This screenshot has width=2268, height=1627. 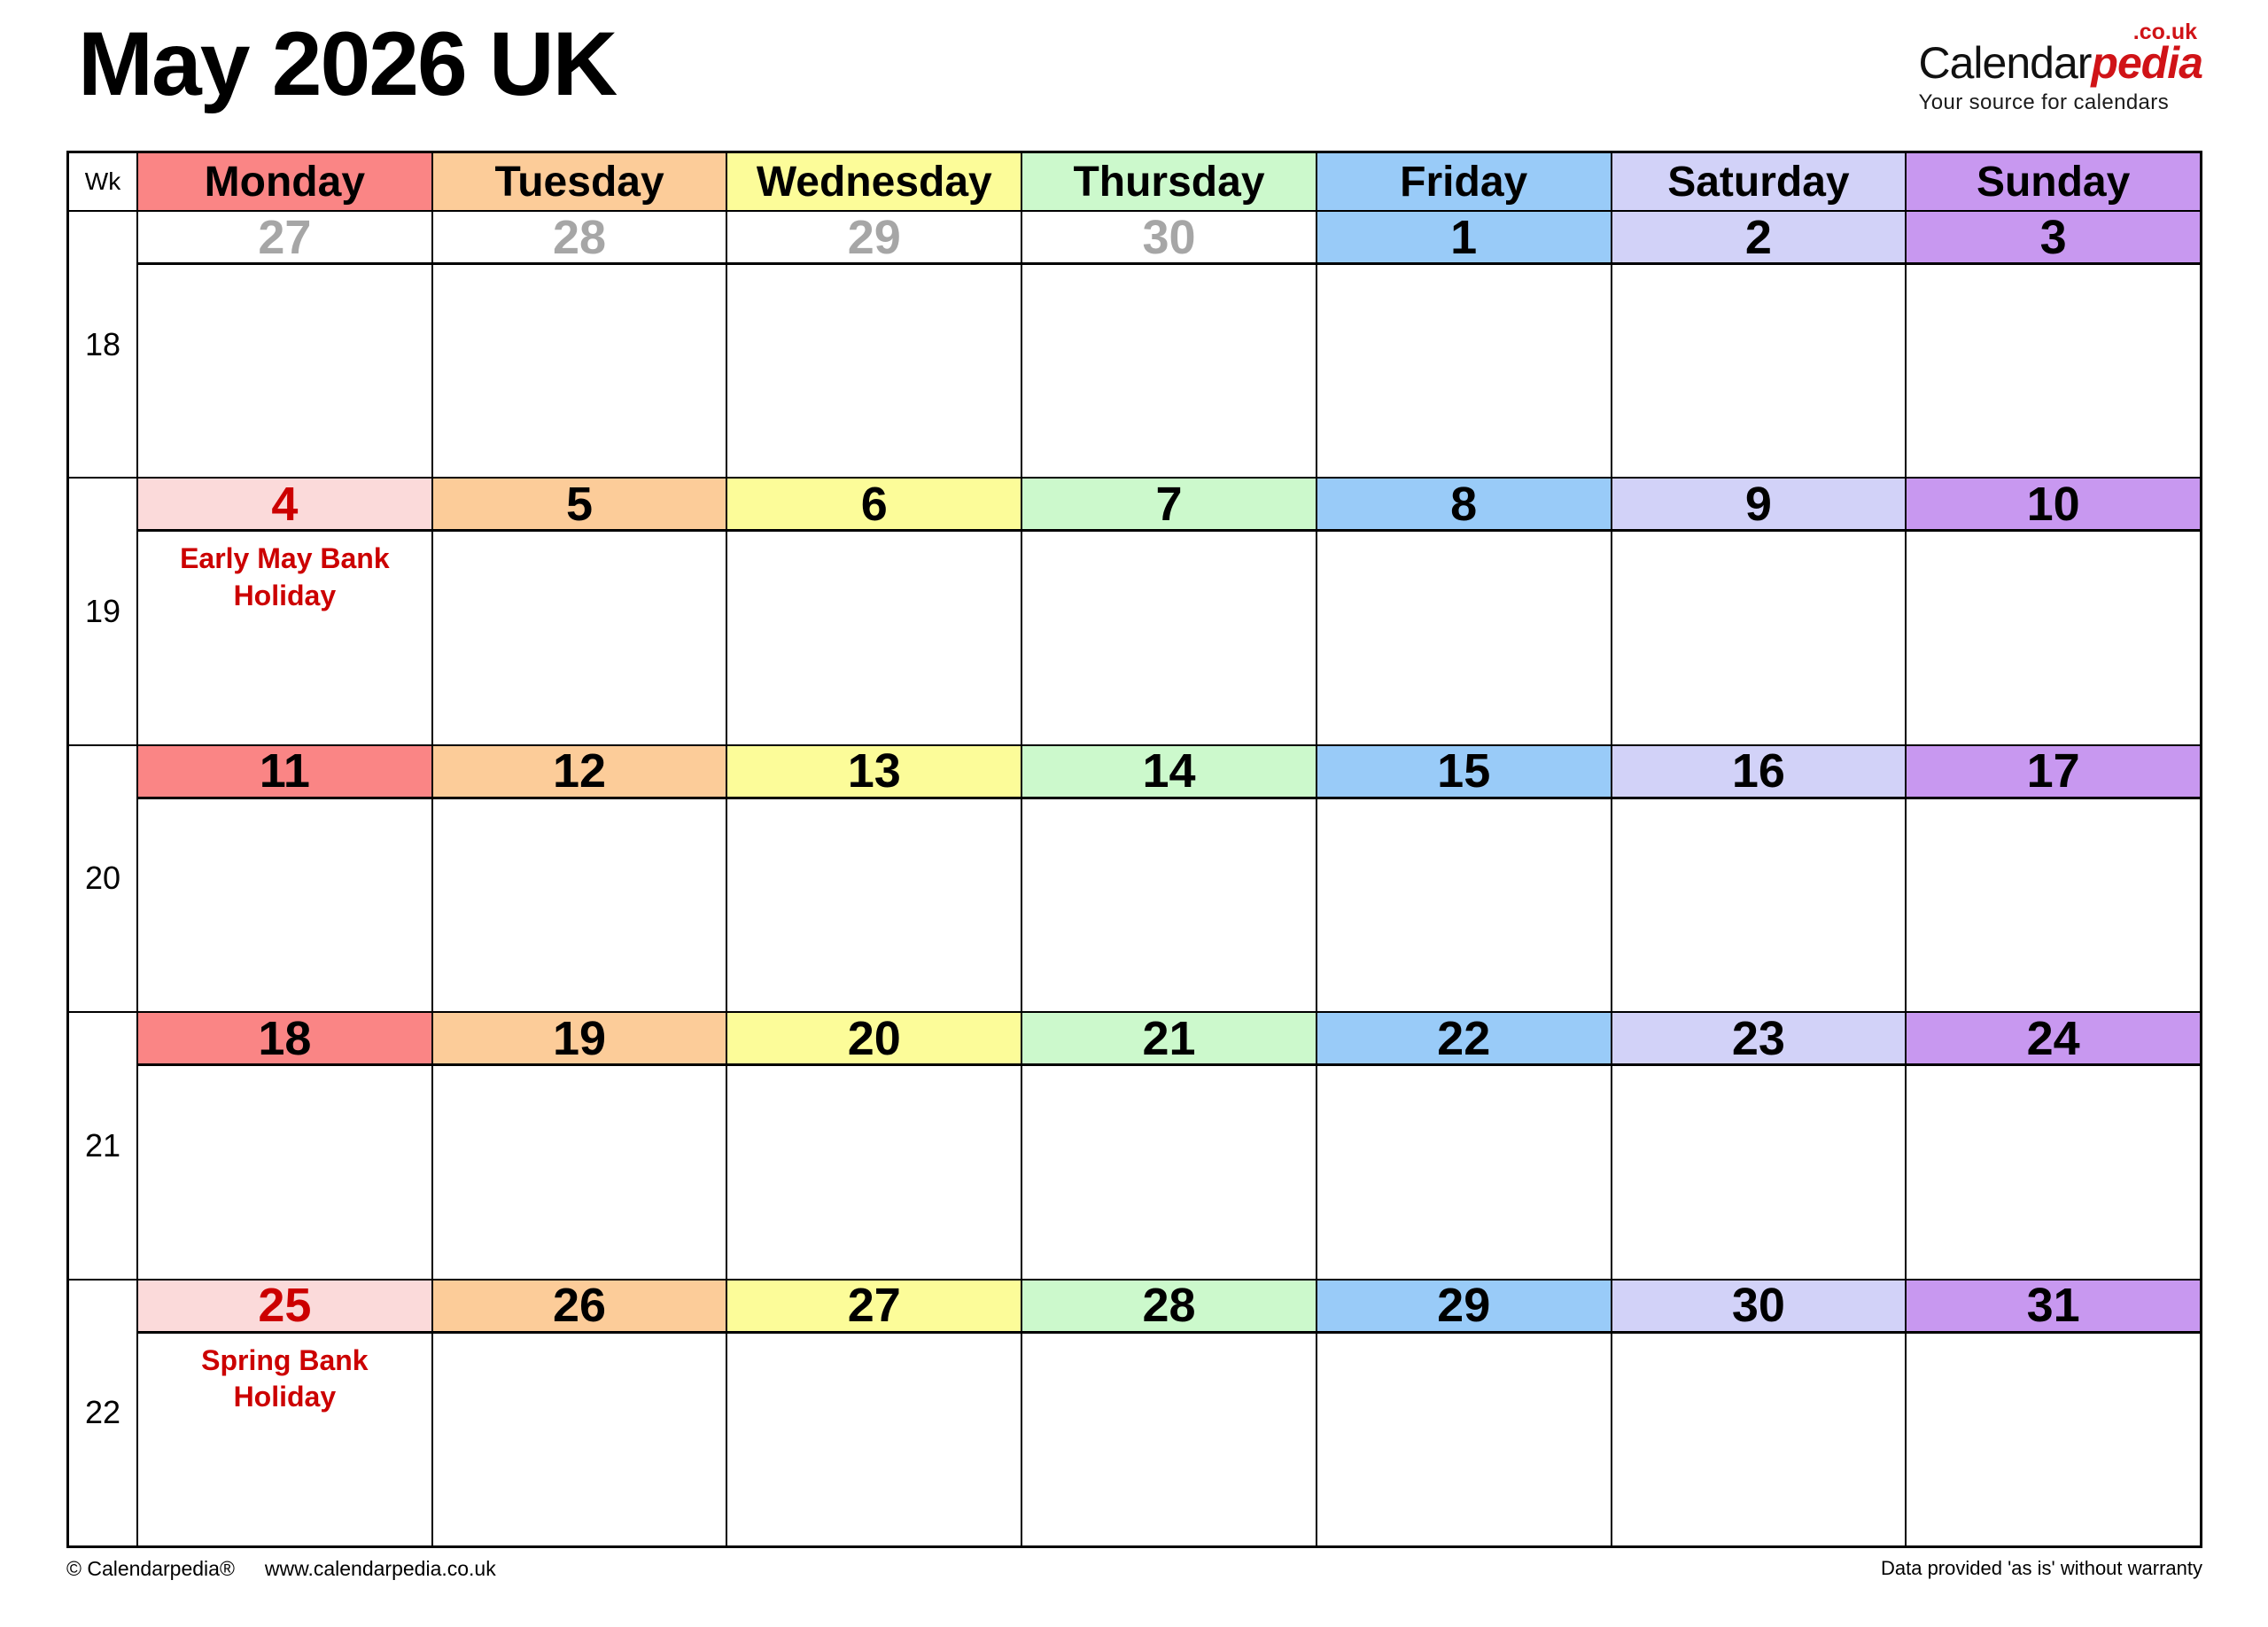 What do you see at coordinates (1759, 1307) in the screenshot?
I see `date-number: 30` at bounding box center [1759, 1307].